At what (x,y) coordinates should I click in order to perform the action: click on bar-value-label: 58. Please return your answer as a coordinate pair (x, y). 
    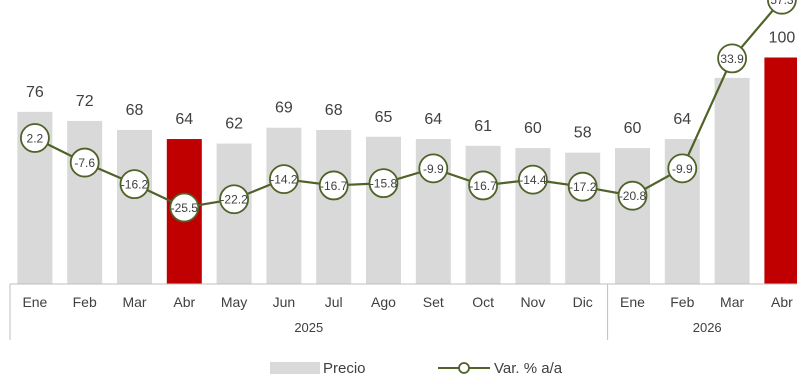
    Looking at the image, I should click on (583, 133).